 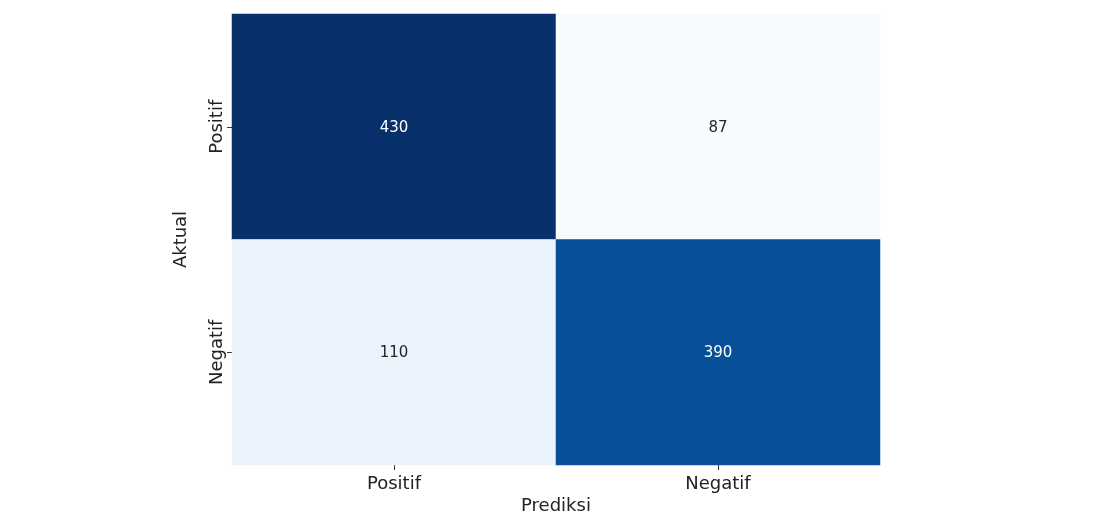 I want to click on y-axis-title: Aktual, so click(x=179, y=239).